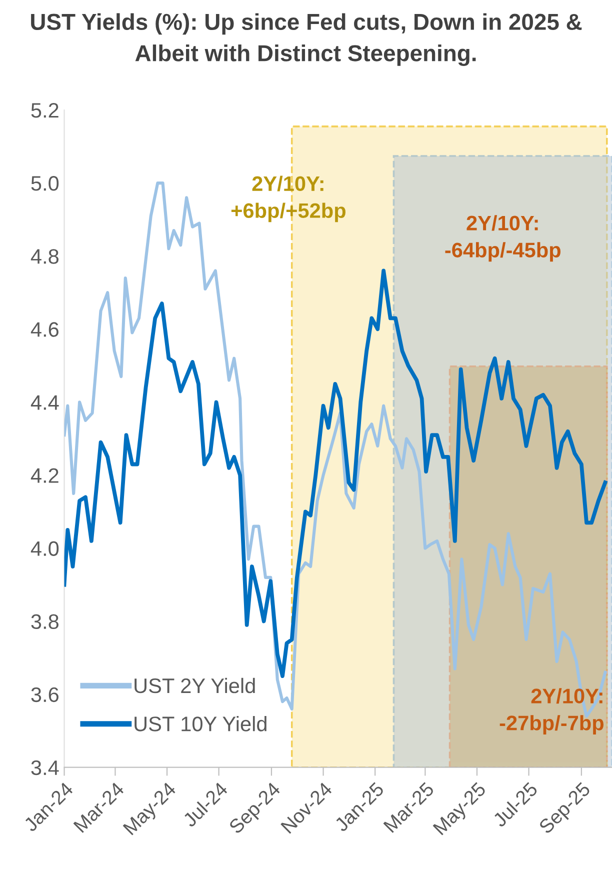 The height and width of the screenshot is (880, 612). I want to click on y-tick-label: 4.0, so click(44, 548).